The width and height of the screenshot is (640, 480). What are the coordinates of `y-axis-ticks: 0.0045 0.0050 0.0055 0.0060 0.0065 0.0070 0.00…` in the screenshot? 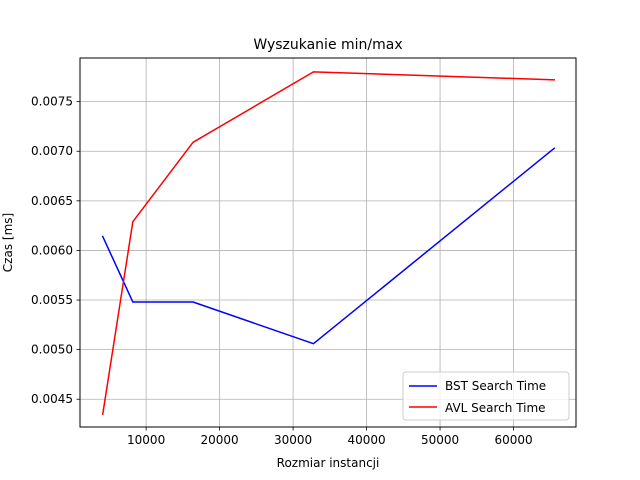 It's located at (55, 250).